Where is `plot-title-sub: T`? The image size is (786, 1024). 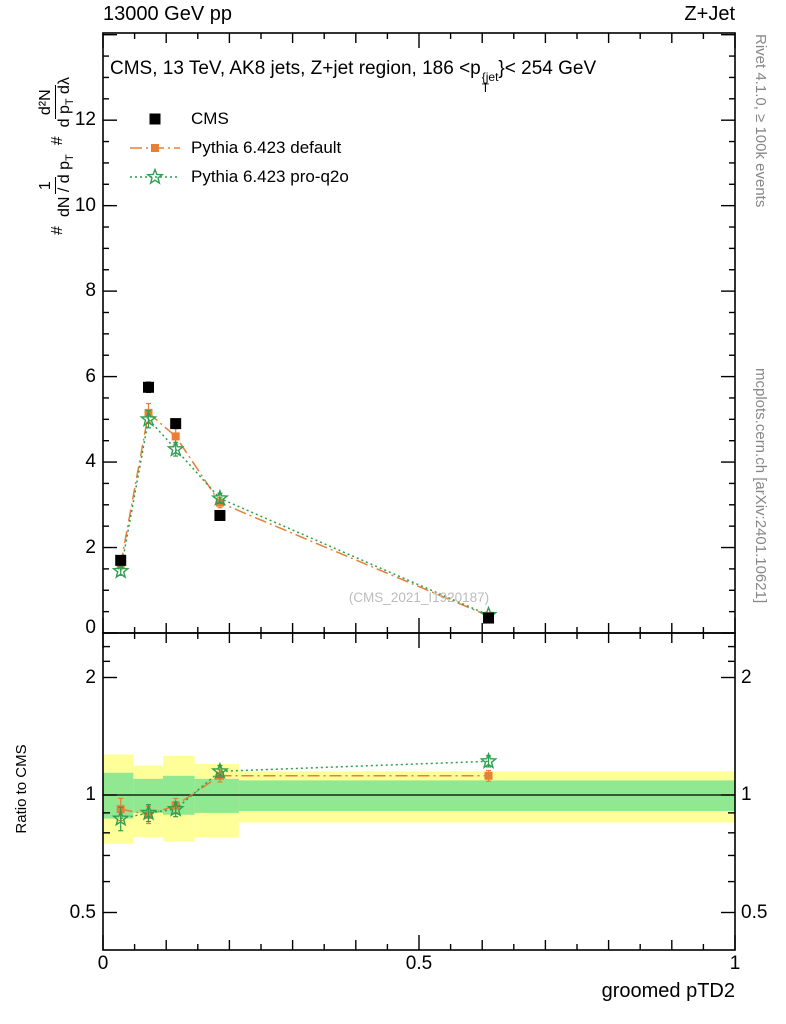
plot-title-sub: T is located at coordinates (485, 88).